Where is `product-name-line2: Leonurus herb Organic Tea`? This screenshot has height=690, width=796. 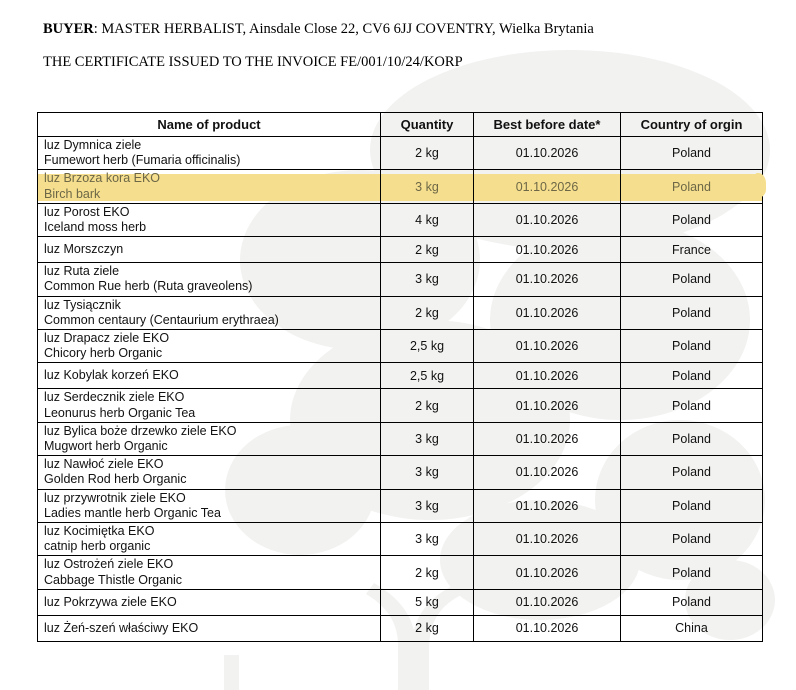 product-name-line2: Leonurus herb Organic Tea is located at coordinates (120, 412).